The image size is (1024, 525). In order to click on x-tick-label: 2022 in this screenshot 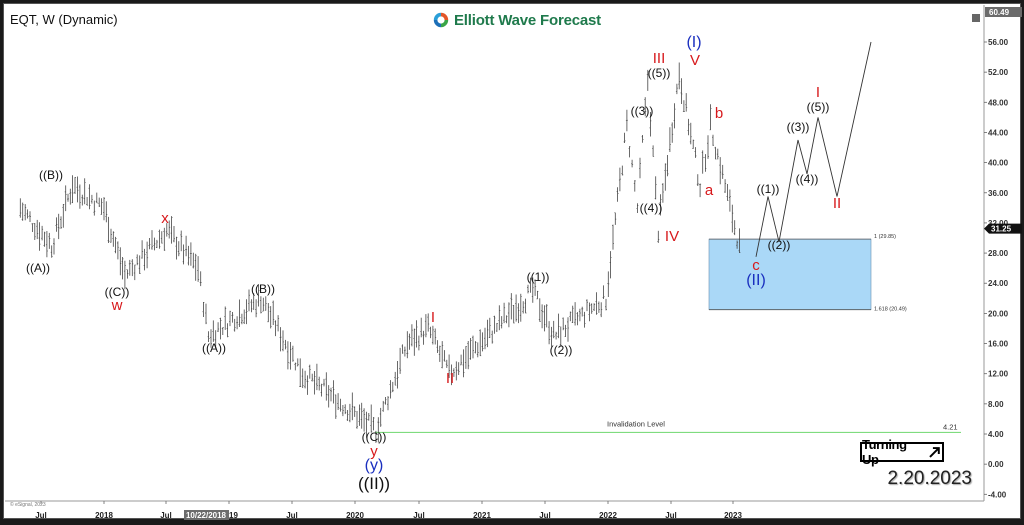, I will do `click(608, 515)`.